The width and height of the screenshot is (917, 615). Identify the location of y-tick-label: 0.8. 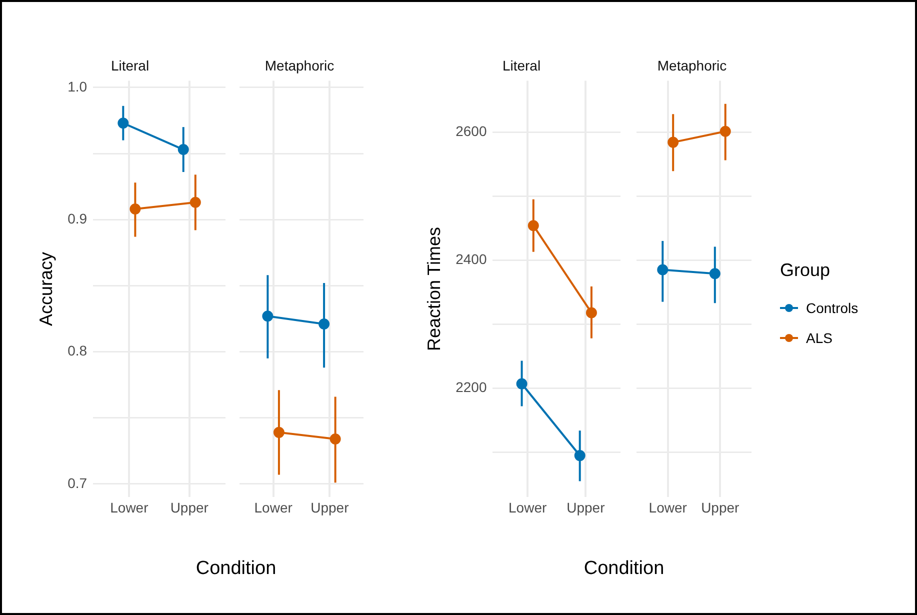
(78, 350).